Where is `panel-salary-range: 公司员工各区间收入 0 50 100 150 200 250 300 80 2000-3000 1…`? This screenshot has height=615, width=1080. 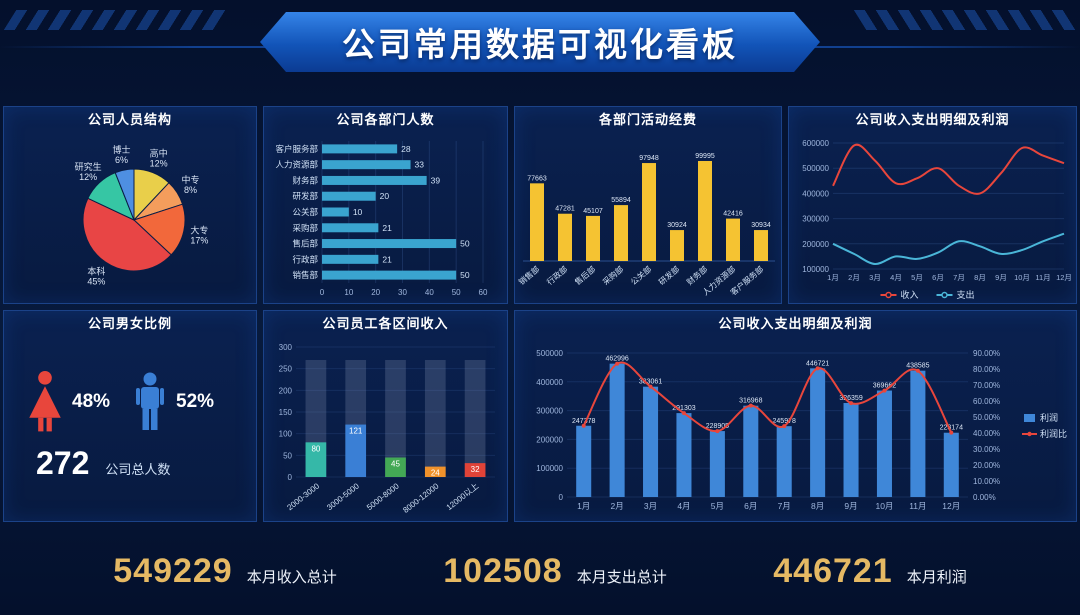 panel-salary-range: 公司员工各区间收入 0 50 100 150 200 250 300 80 2000-3000 1… is located at coordinates (385, 416).